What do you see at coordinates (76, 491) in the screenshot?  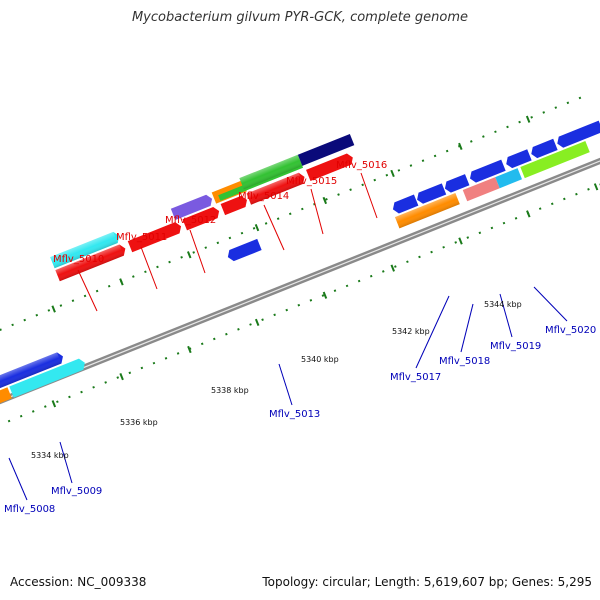 I see `gene-label-mflv-5009: Mflv_5009` at bounding box center [76, 491].